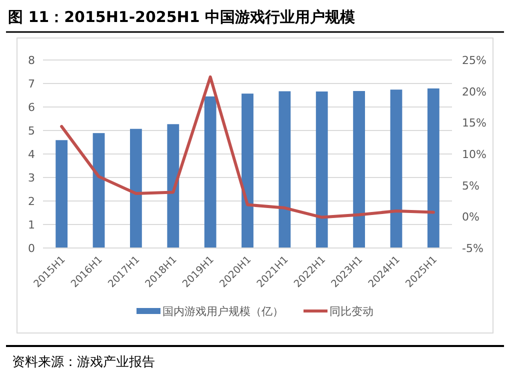  I want to click on y2-tick-label: 0%, so click(471, 217).